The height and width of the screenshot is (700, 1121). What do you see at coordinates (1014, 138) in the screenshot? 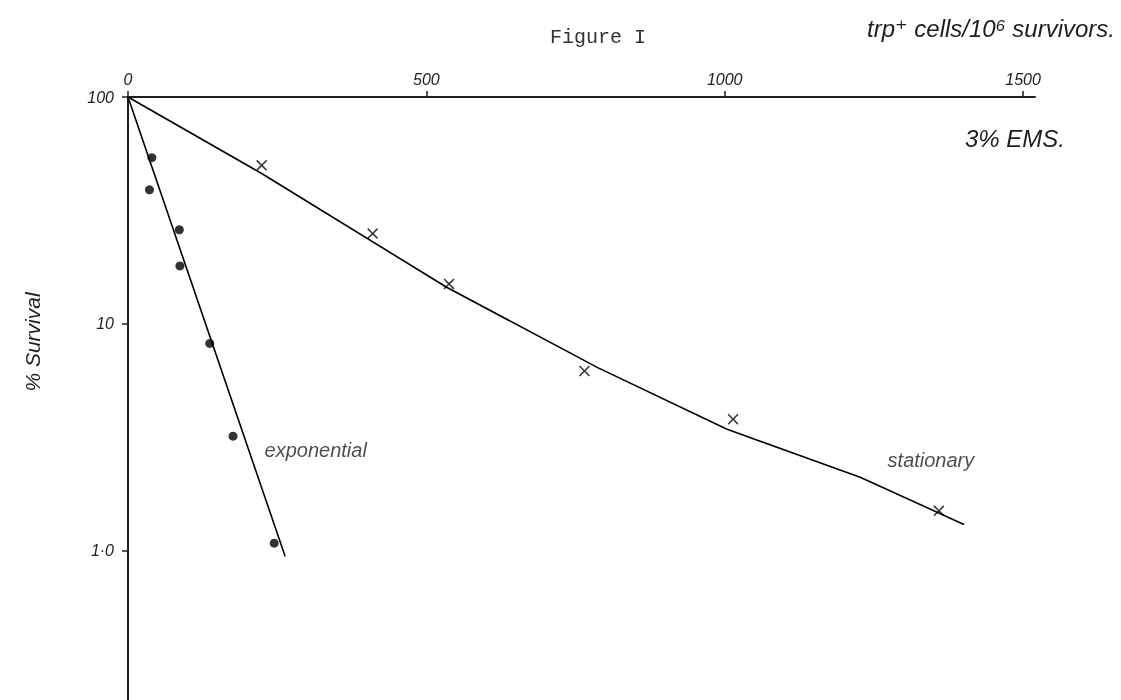
I see `annotation: 3% EMS.` at bounding box center [1014, 138].